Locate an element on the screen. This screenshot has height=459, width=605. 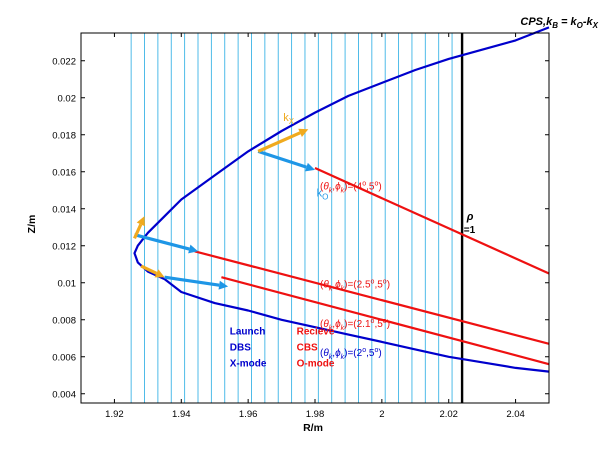
ko-label: kO is located at coordinates (323, 195).